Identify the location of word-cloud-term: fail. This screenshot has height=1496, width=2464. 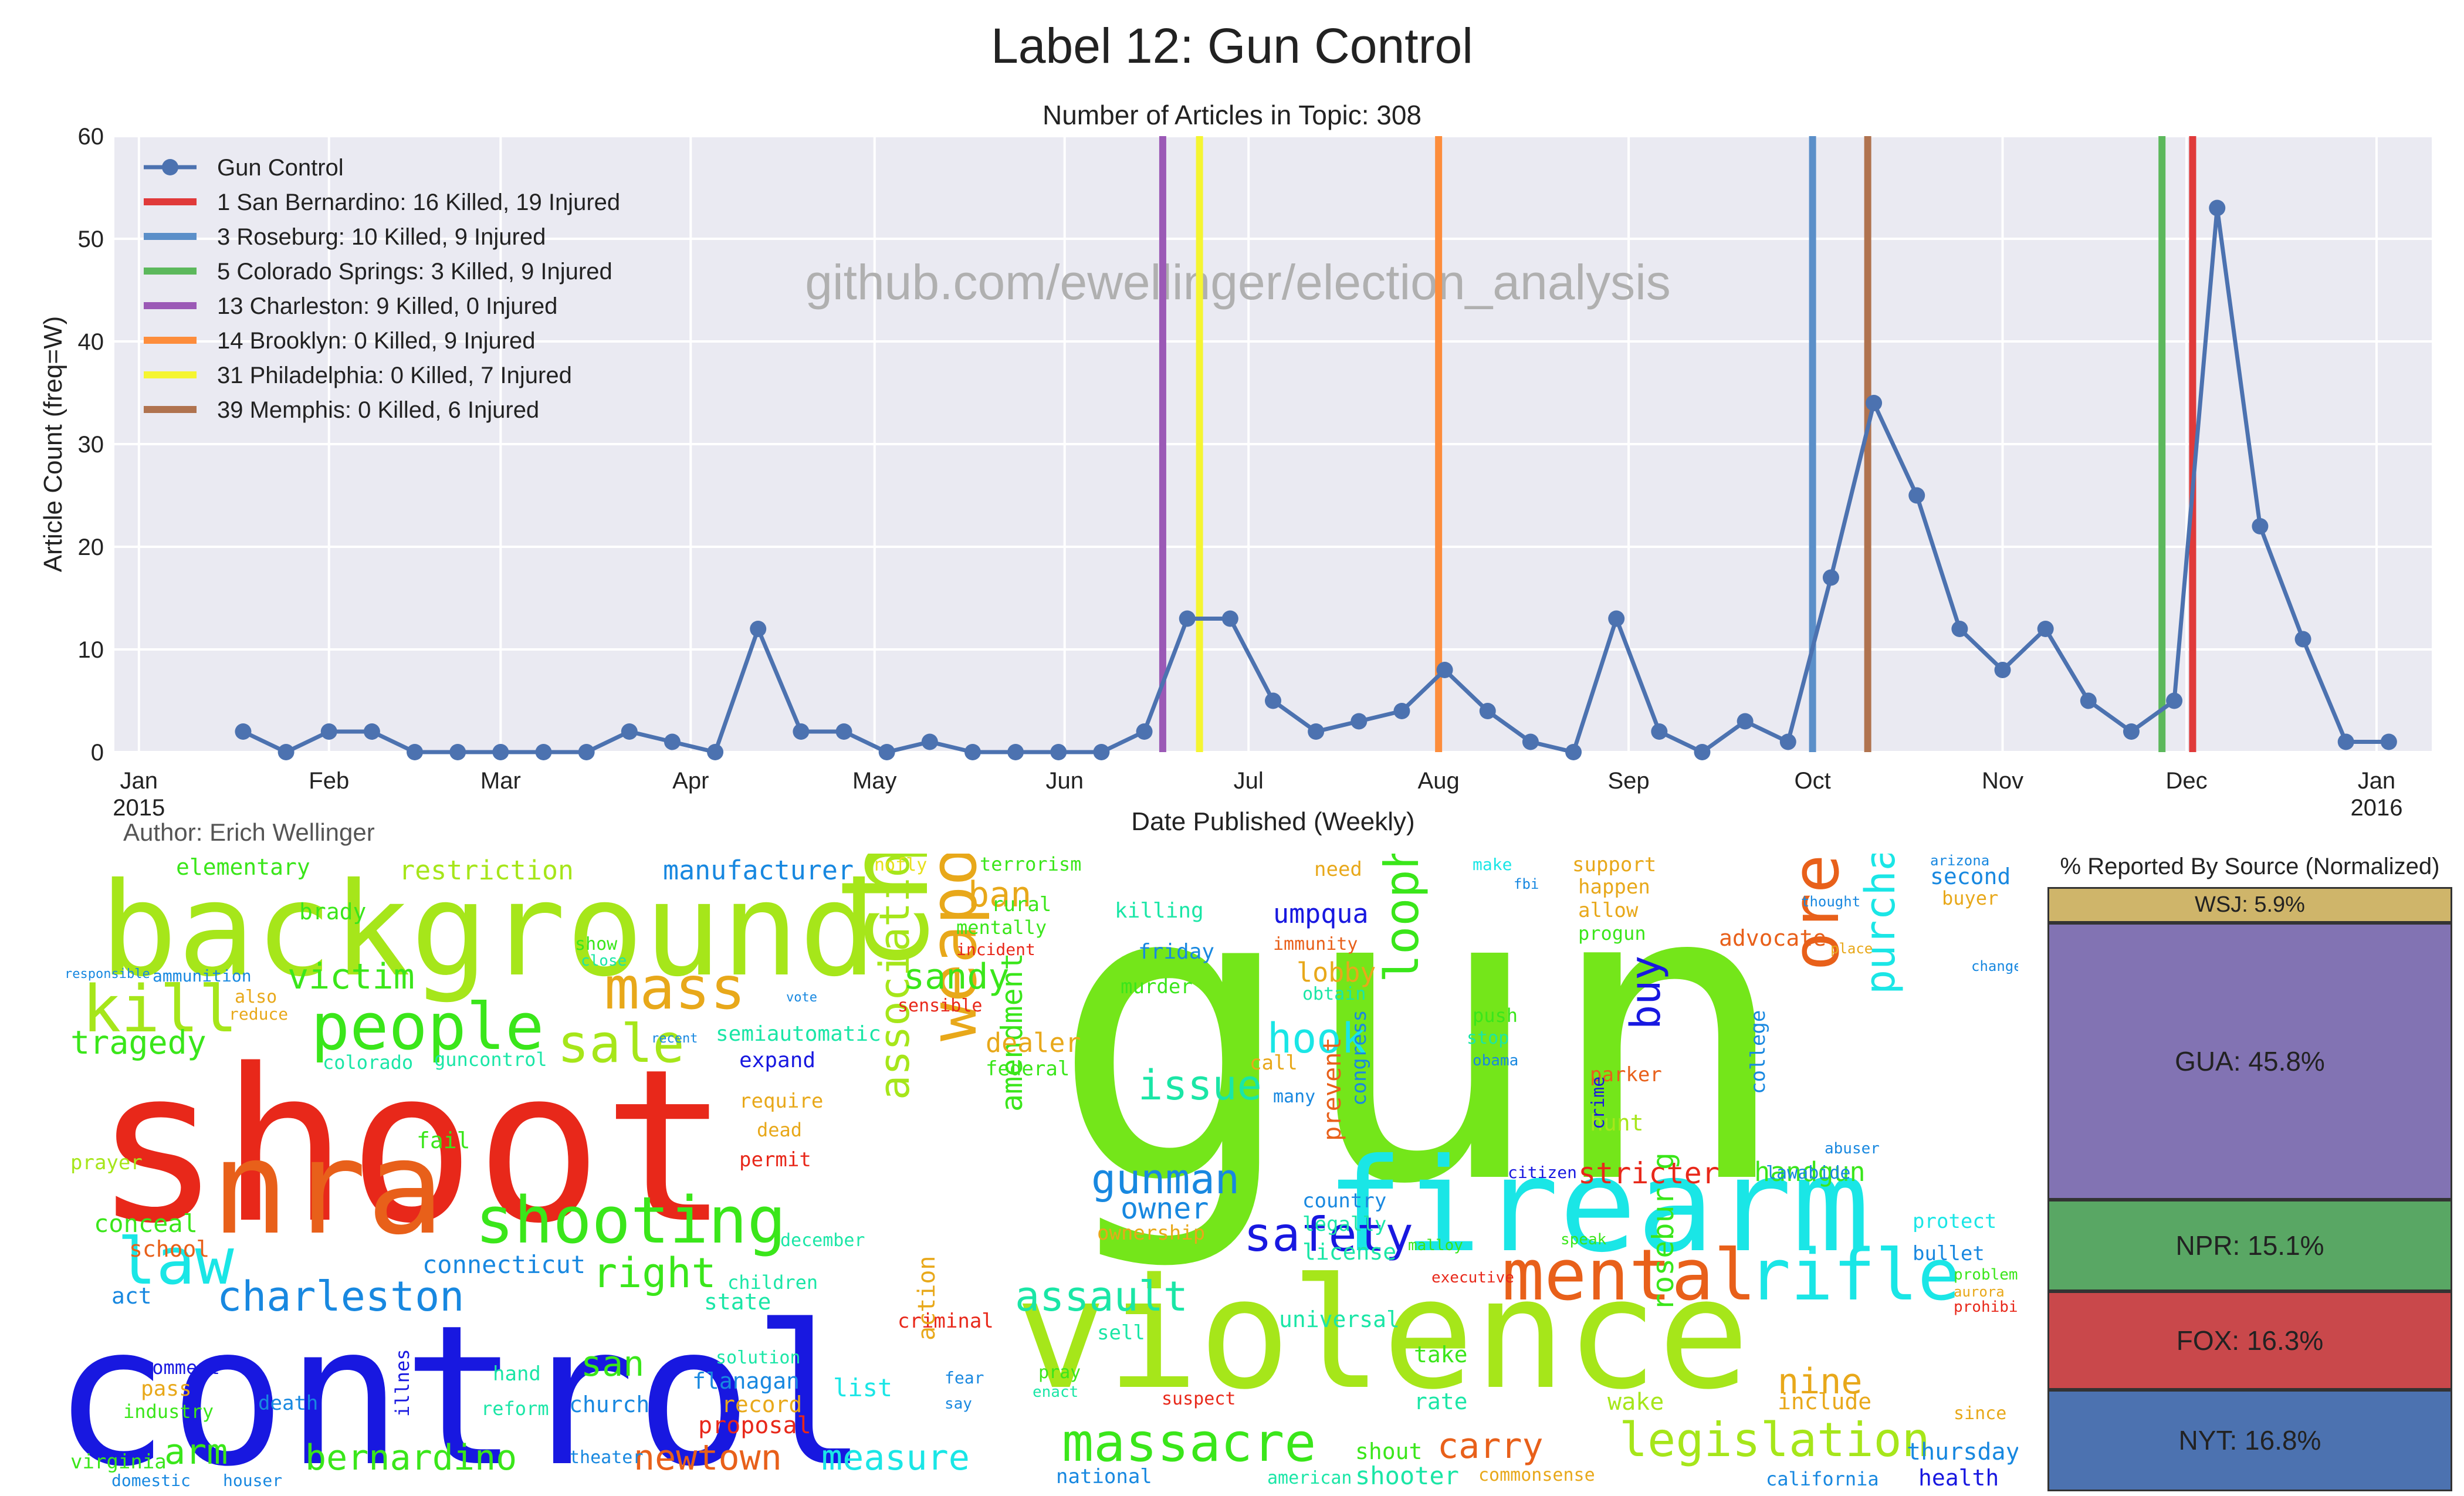
(444, 1140).